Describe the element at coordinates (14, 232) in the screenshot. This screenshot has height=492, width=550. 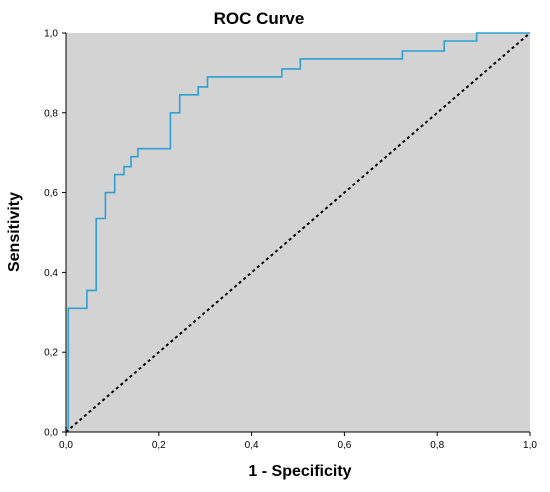
I see `y-axis-label: Sensitivity` at that location.